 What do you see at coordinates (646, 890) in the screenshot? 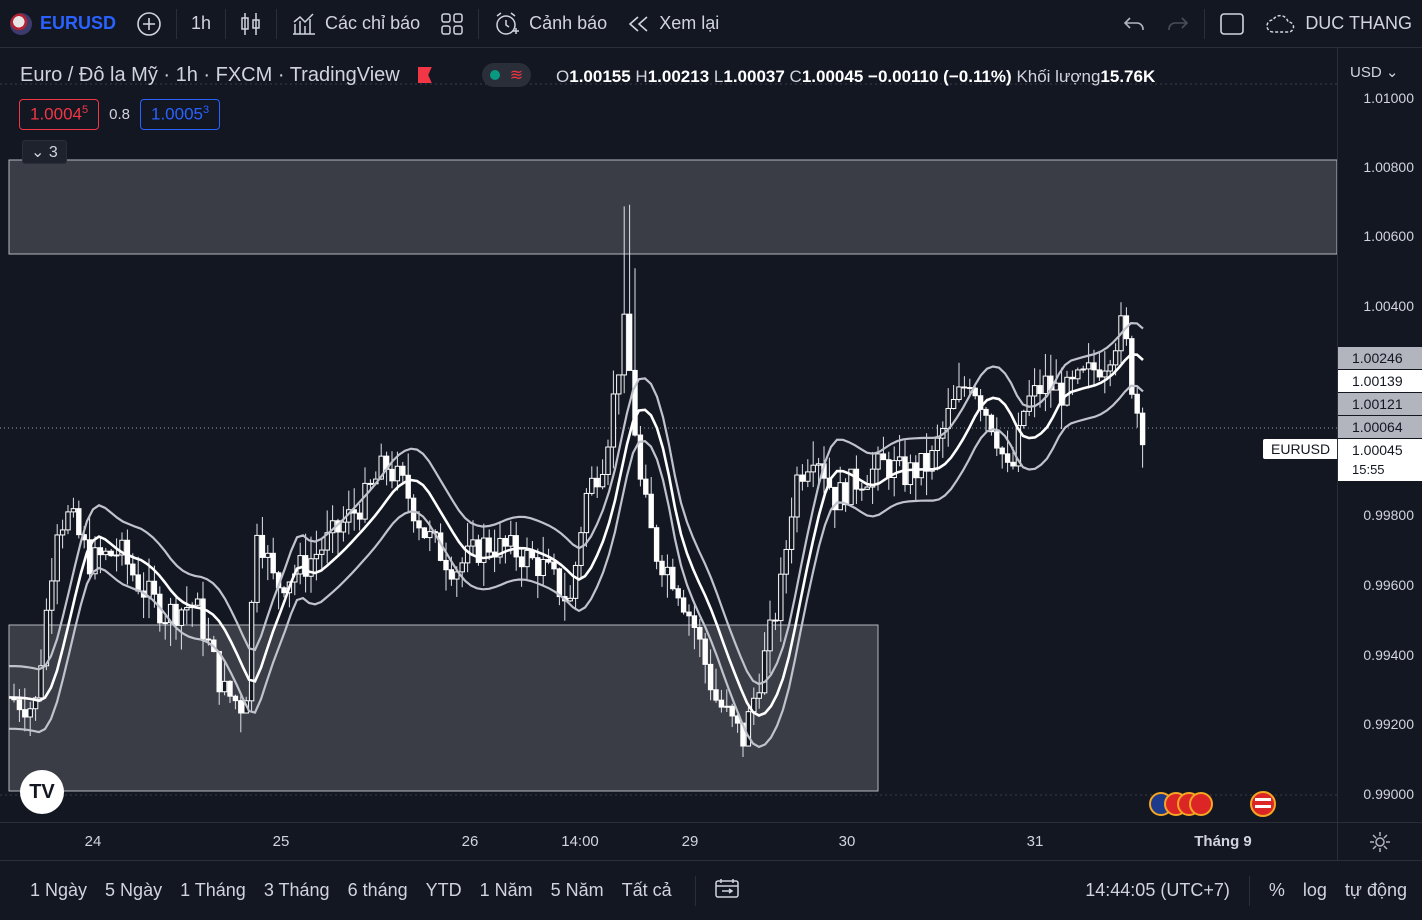
I see `range-all-button: Tất cả` at bounding box center [646, 890].